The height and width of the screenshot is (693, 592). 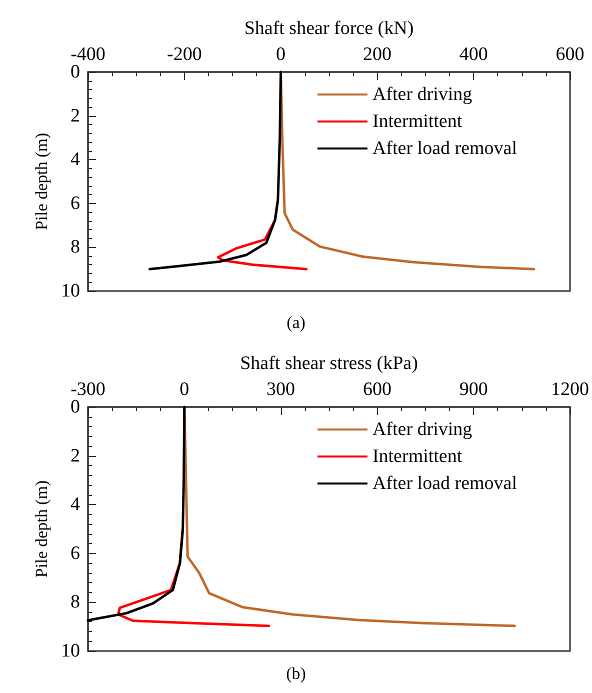 I want to click on x-tick-label: -200, so click(x=184, y=54).